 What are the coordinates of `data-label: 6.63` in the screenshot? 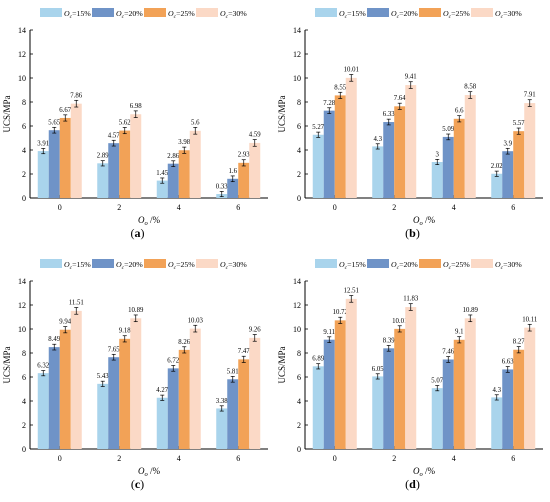 It's located at (508, 362).